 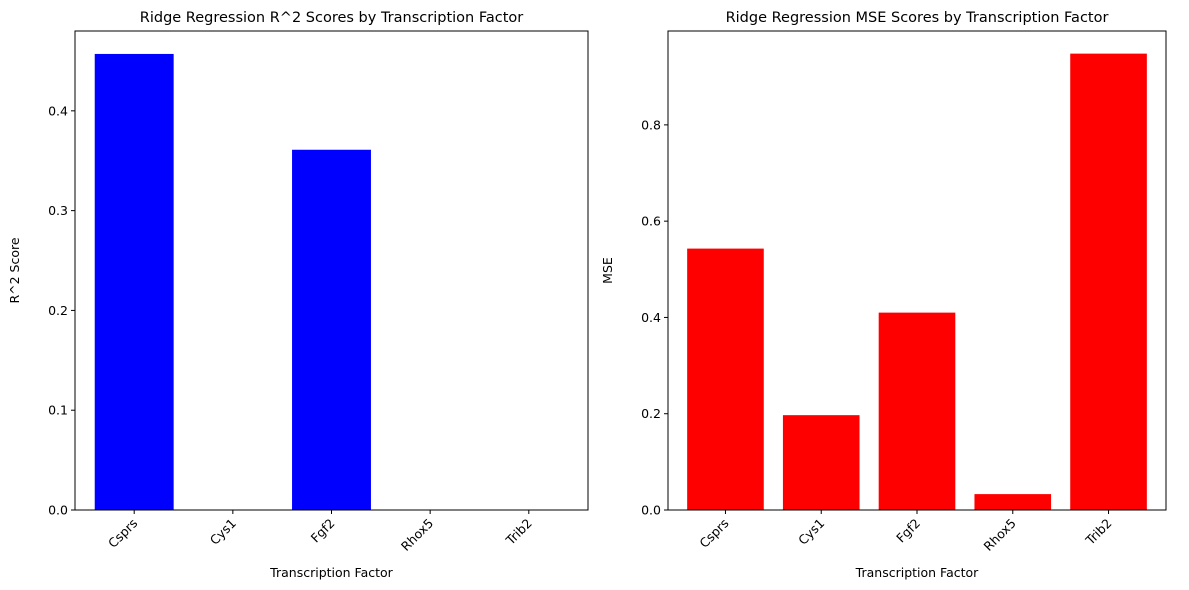 What do you see at coordinates (1000, 535) in the screenshot?
I see `mse-x-tick-label-rhox5: Rhox5` at bounding box center [1000, 535].